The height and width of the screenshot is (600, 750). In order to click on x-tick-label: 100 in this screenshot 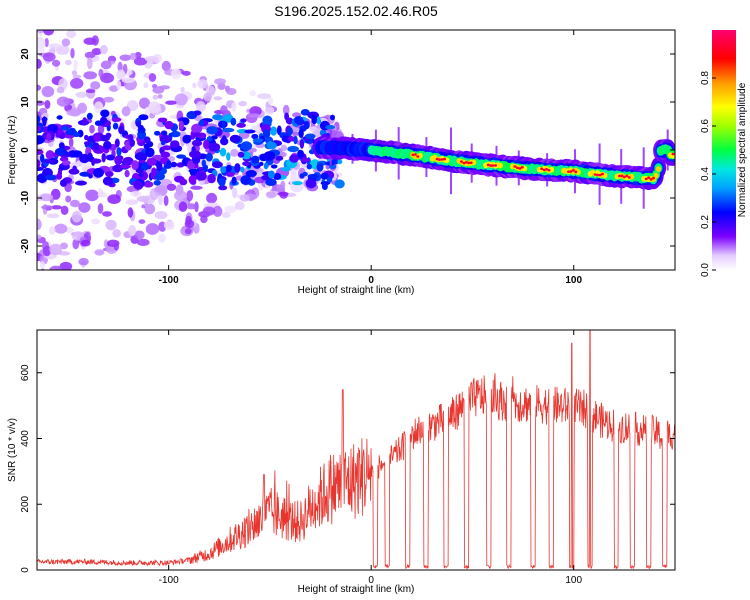, I will do `click(573, 580)`.